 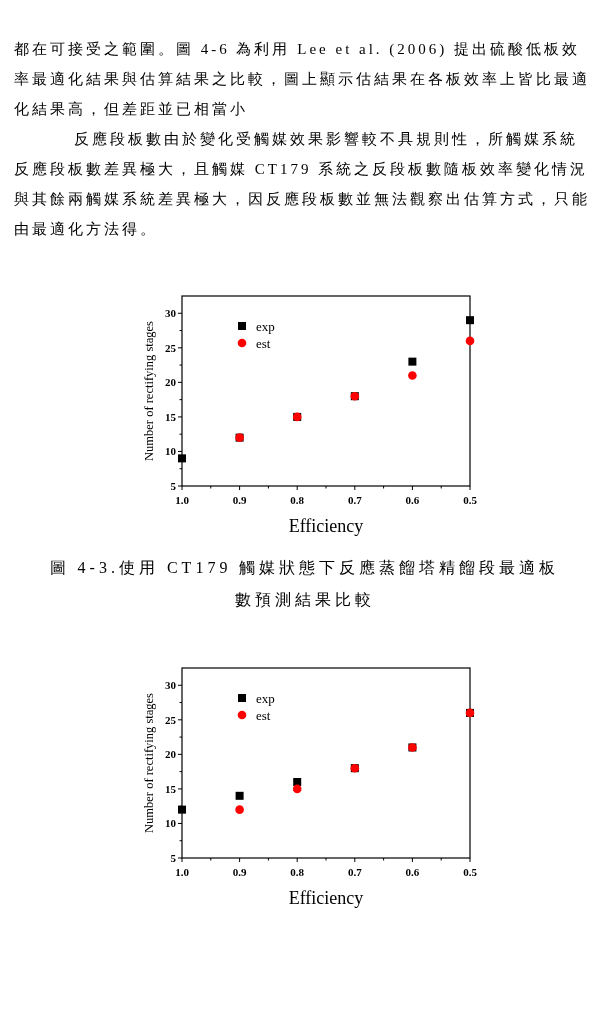 What do you see at coordinates (302, 79) in the screenshot?
I see `text: 都在可接受之範圍。圖 4-6 為利用 Lee et al. (2006) 提出硫酸低板效率最適化結果與估算結果之比較，圖上顯示估結果在各板效率上皆比最適化結果高，但差距並已相當小` at bounding box center [302, 79].